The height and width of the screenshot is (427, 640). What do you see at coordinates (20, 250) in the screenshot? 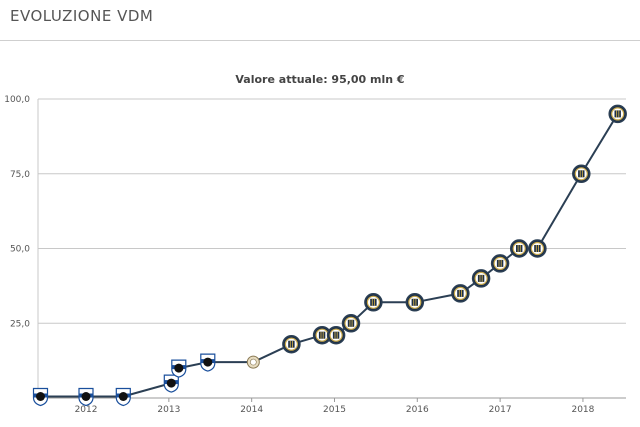
I see `y-tick-label: 50,0` at bounding box center [20, 250].